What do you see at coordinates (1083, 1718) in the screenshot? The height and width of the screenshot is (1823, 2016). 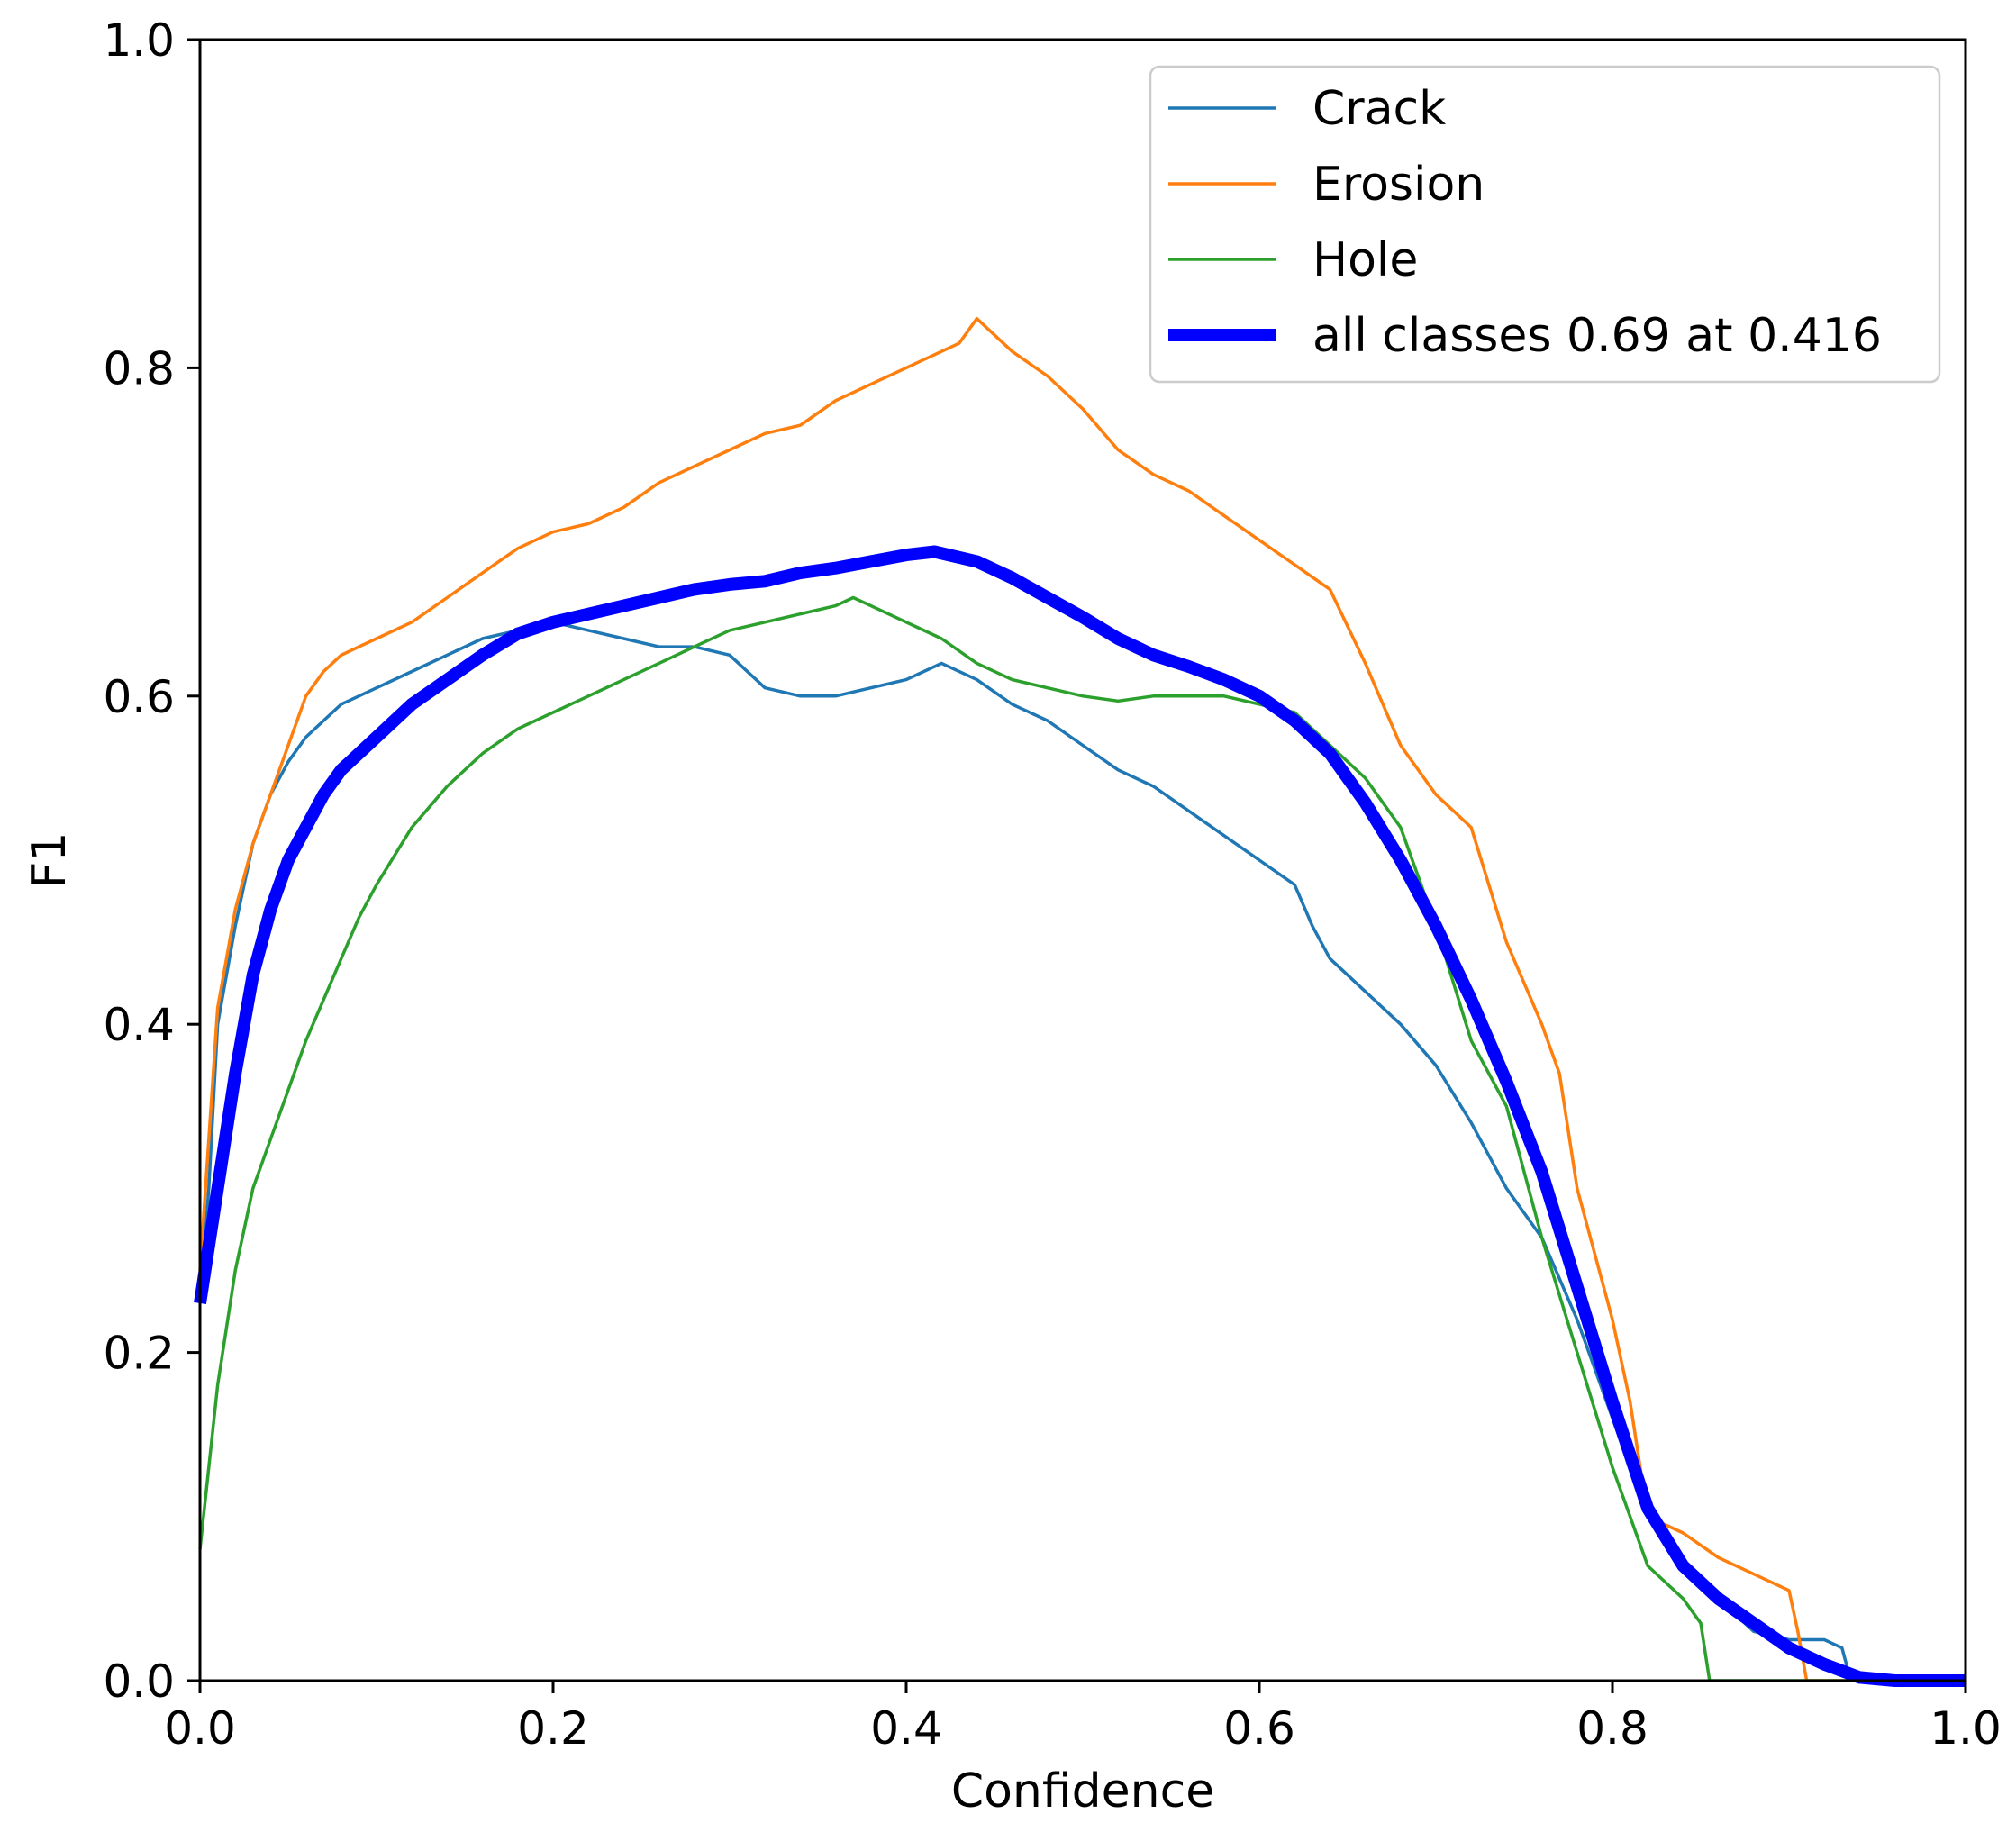 I see `x-ticks: 0.0 0.2 0.4 0.6 0.8 1.0` at bounding box center [1083, 1718].